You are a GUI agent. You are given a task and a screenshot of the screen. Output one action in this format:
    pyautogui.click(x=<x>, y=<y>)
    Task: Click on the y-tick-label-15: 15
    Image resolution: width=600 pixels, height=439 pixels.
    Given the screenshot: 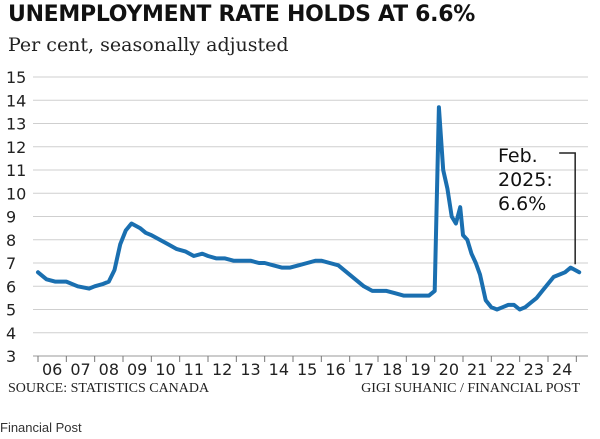 What is the action you would take?
    pyautogui.click(x=16, y=77)
    